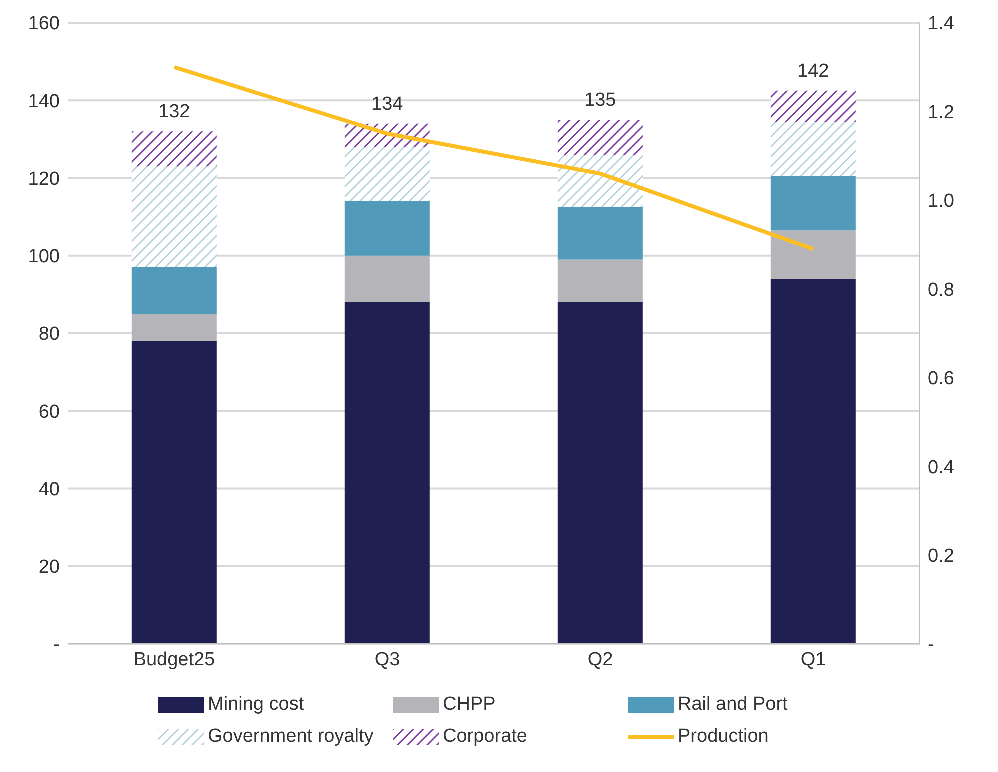 The width and height of the screenshot is (998, 772). Describe the element at coordinates (174, 112) in the screenshot. I see `total-label: 132` at that location.